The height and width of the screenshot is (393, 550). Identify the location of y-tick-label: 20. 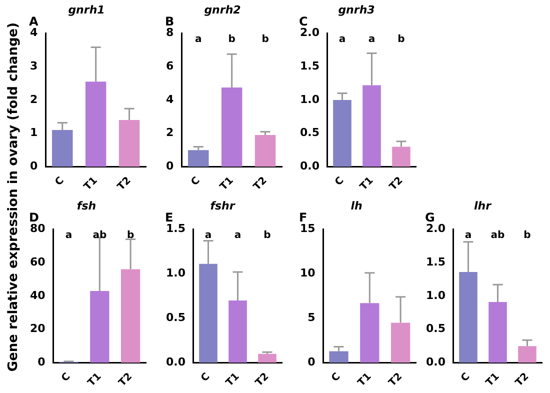
(38, 329).